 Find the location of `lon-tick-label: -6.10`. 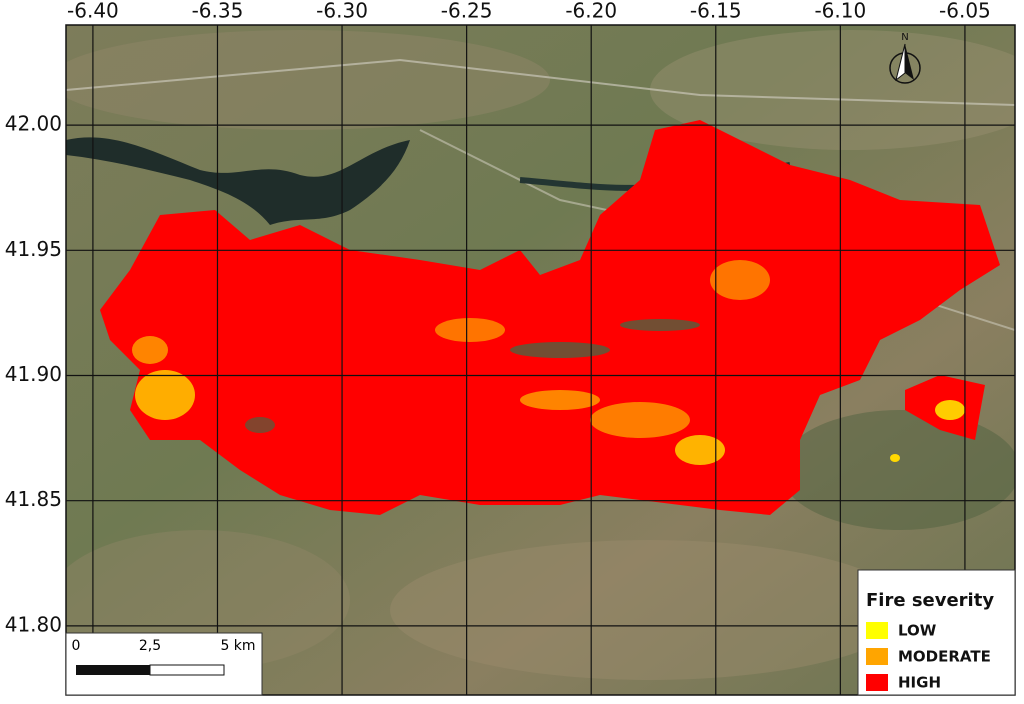

lon-tick-label: -6.10 is located at coordinates (840, 11).